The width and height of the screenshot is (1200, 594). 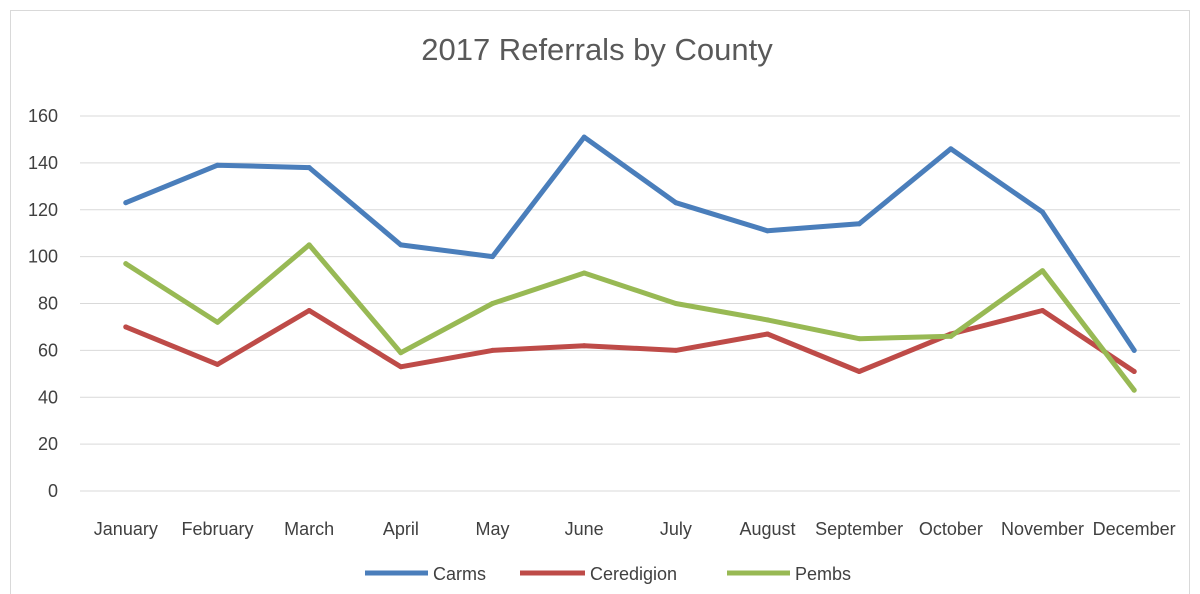 What do you see at coordinates (48, 444) in the screenshot?
I see `y-tick-label: 20` at bounding box center [48, 444].